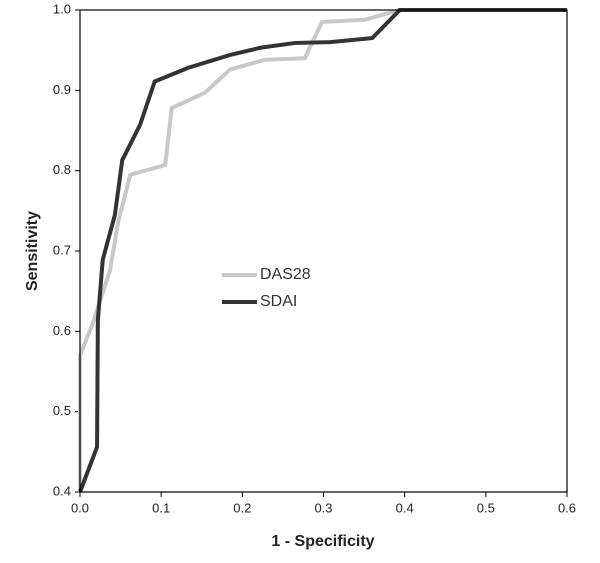 Image resolution: width=600 pixels, height=563 pixels. What do you see at coordinates (62, 330) in the screenshot?
I see `y-tick-label: 0.6` at bounding box center [62, 330].